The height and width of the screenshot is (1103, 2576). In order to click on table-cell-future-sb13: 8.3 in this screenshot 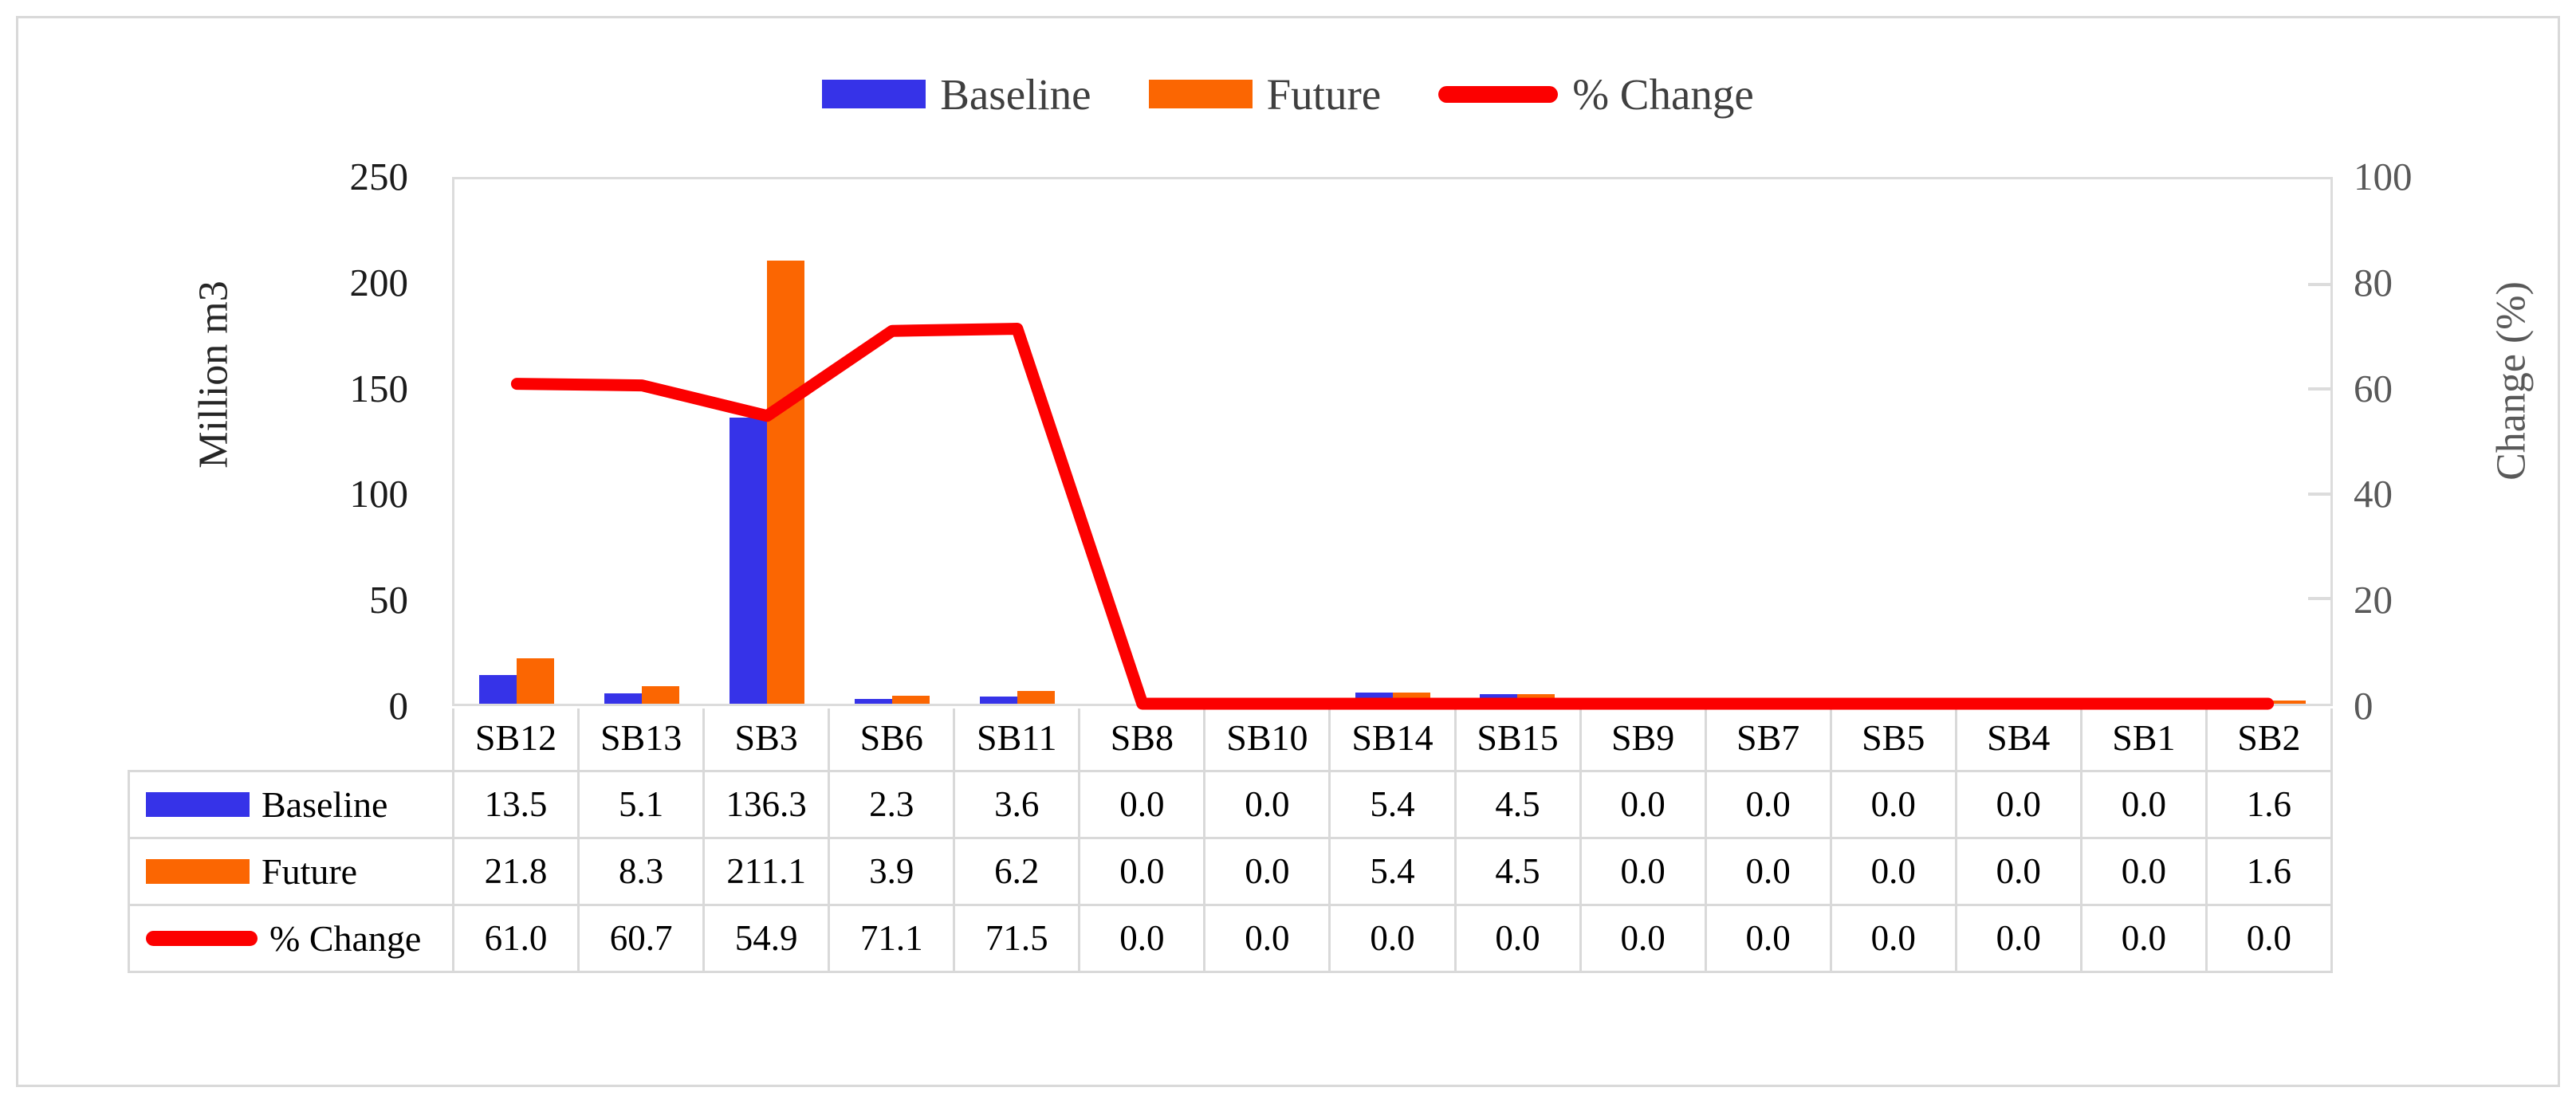, I will do `click(640, 872)`.